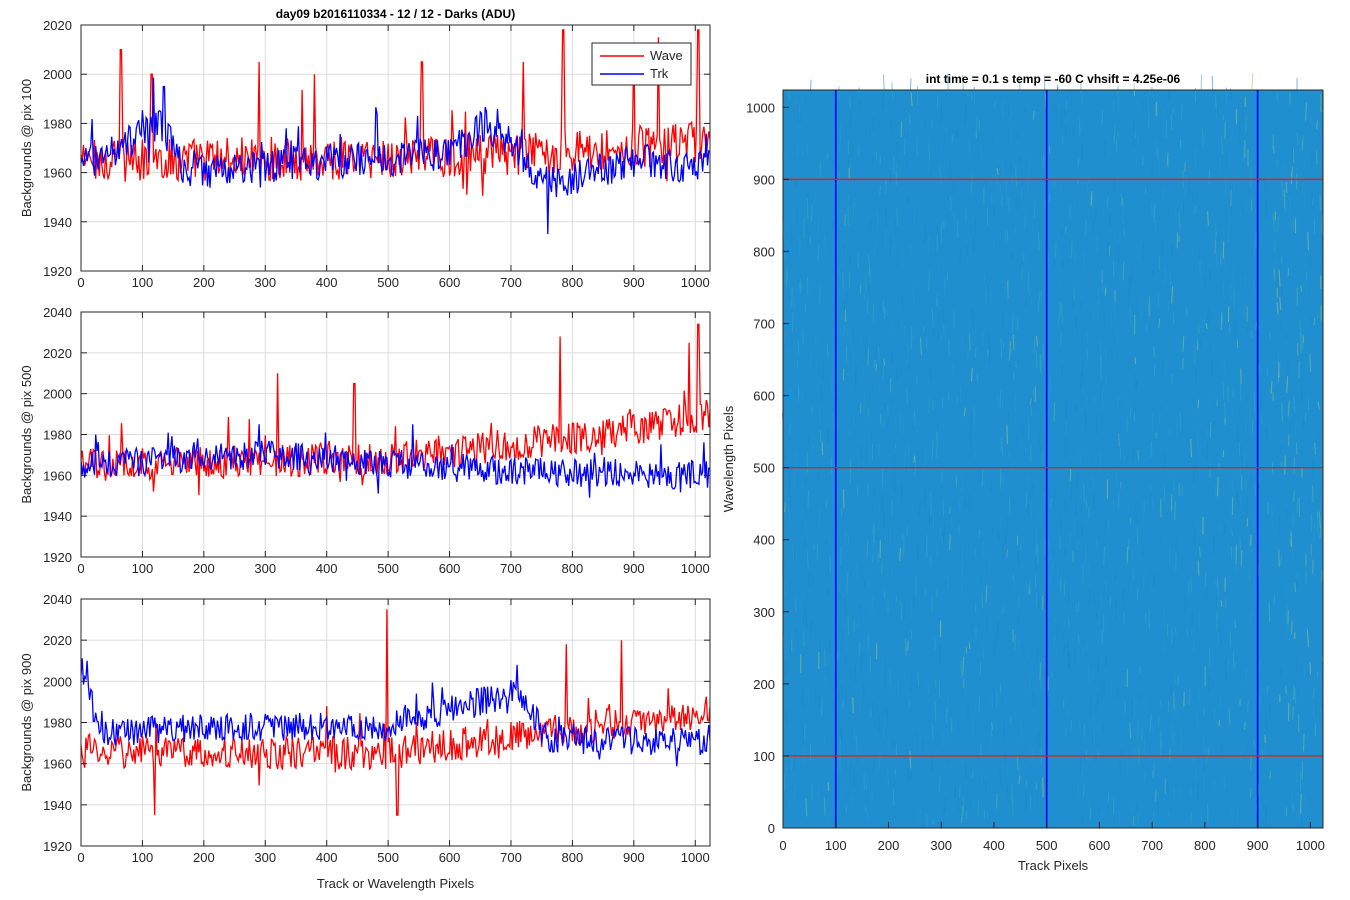 This screenshot has width=1350, height=900. Describe the element at coordinates (57, 222) in the screenshot. I see `y-tick-label: 1940` at that location.